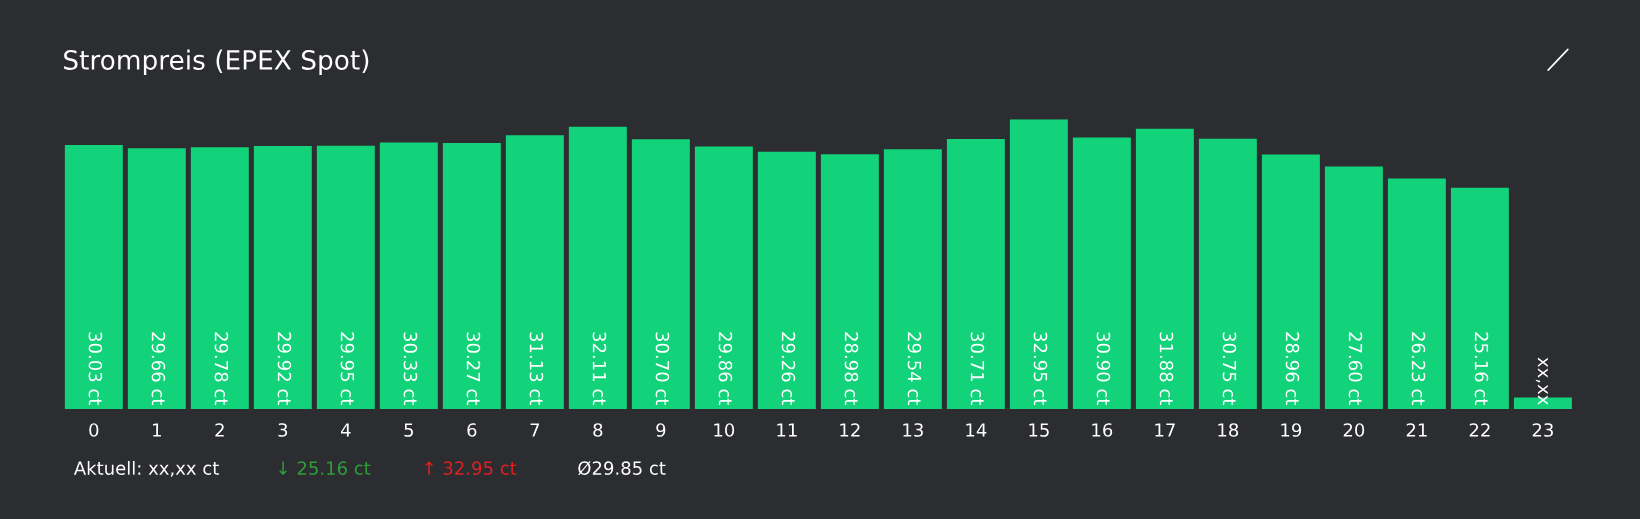 The height and width of the screenshot is (519, 1640). What do you see at coordinates (622, 468) in the screenshot?
I see `text: Ø29.85 ct` at bounding box center [622, 468].